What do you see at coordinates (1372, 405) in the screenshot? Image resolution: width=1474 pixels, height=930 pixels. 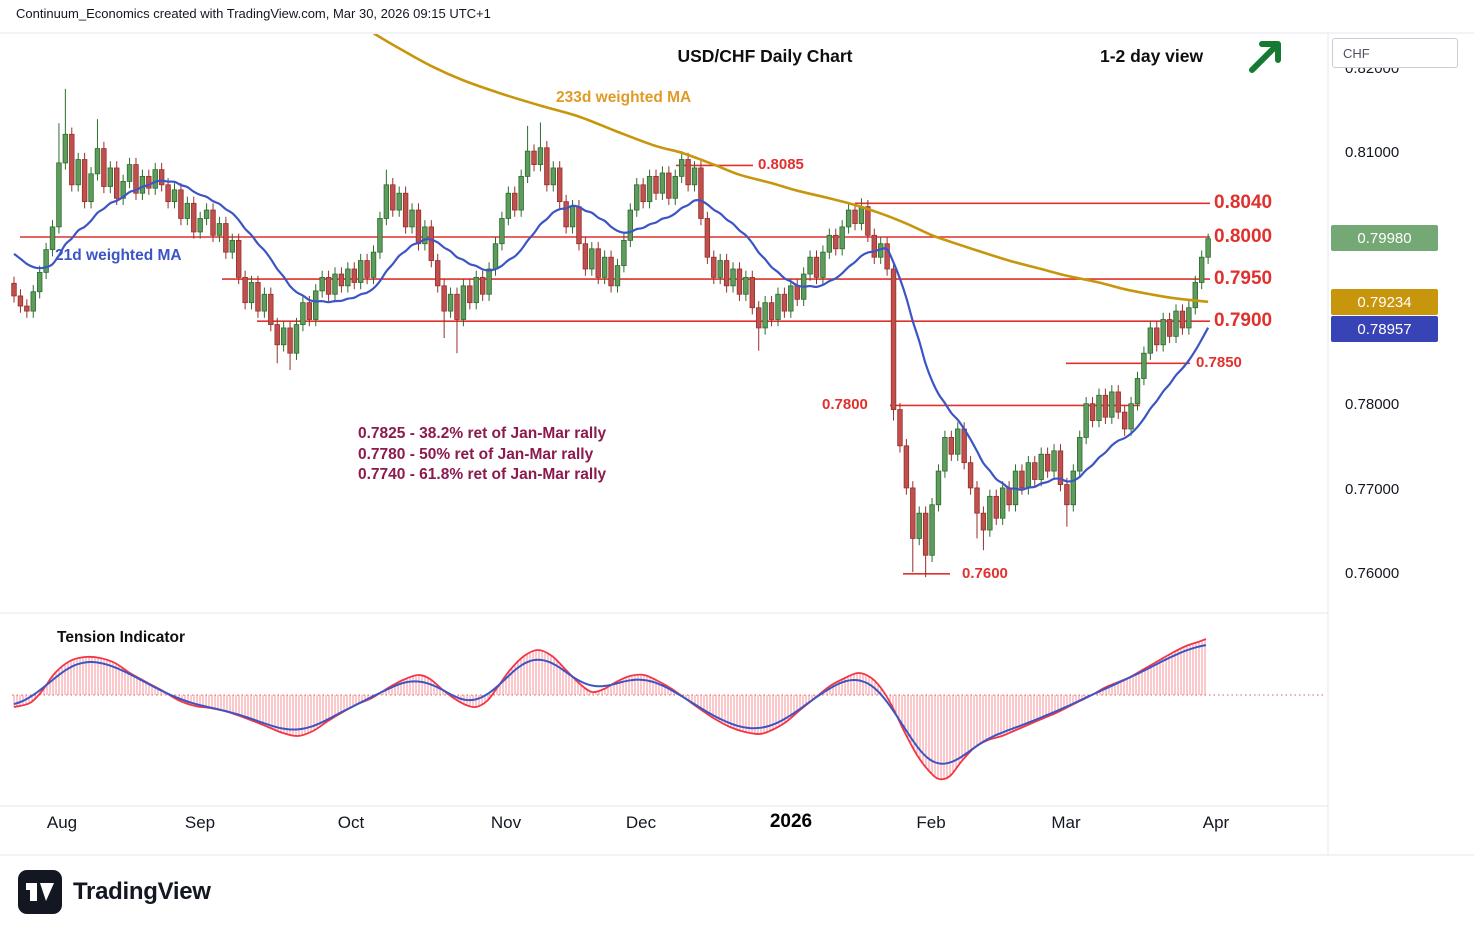 I see `price-tick: 0.78000` at bounding box center [1372, 405].